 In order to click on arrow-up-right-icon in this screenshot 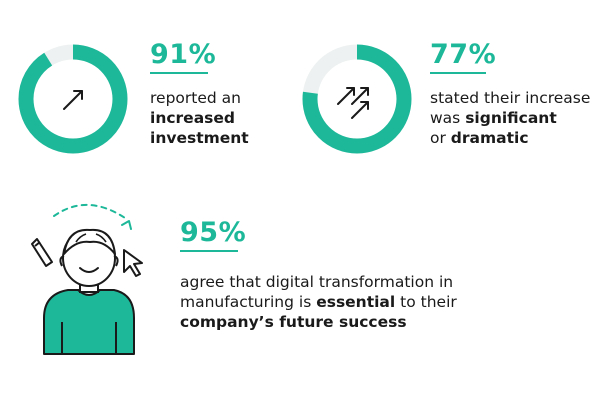, I will do `click(73, 100)`.